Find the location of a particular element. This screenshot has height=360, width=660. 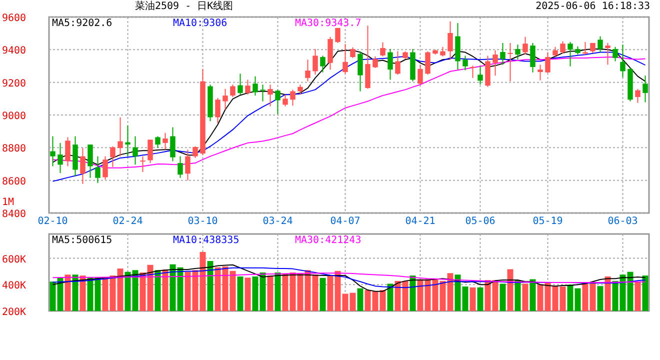

y-tick-label: 200K is located at coordinates (14, 312).